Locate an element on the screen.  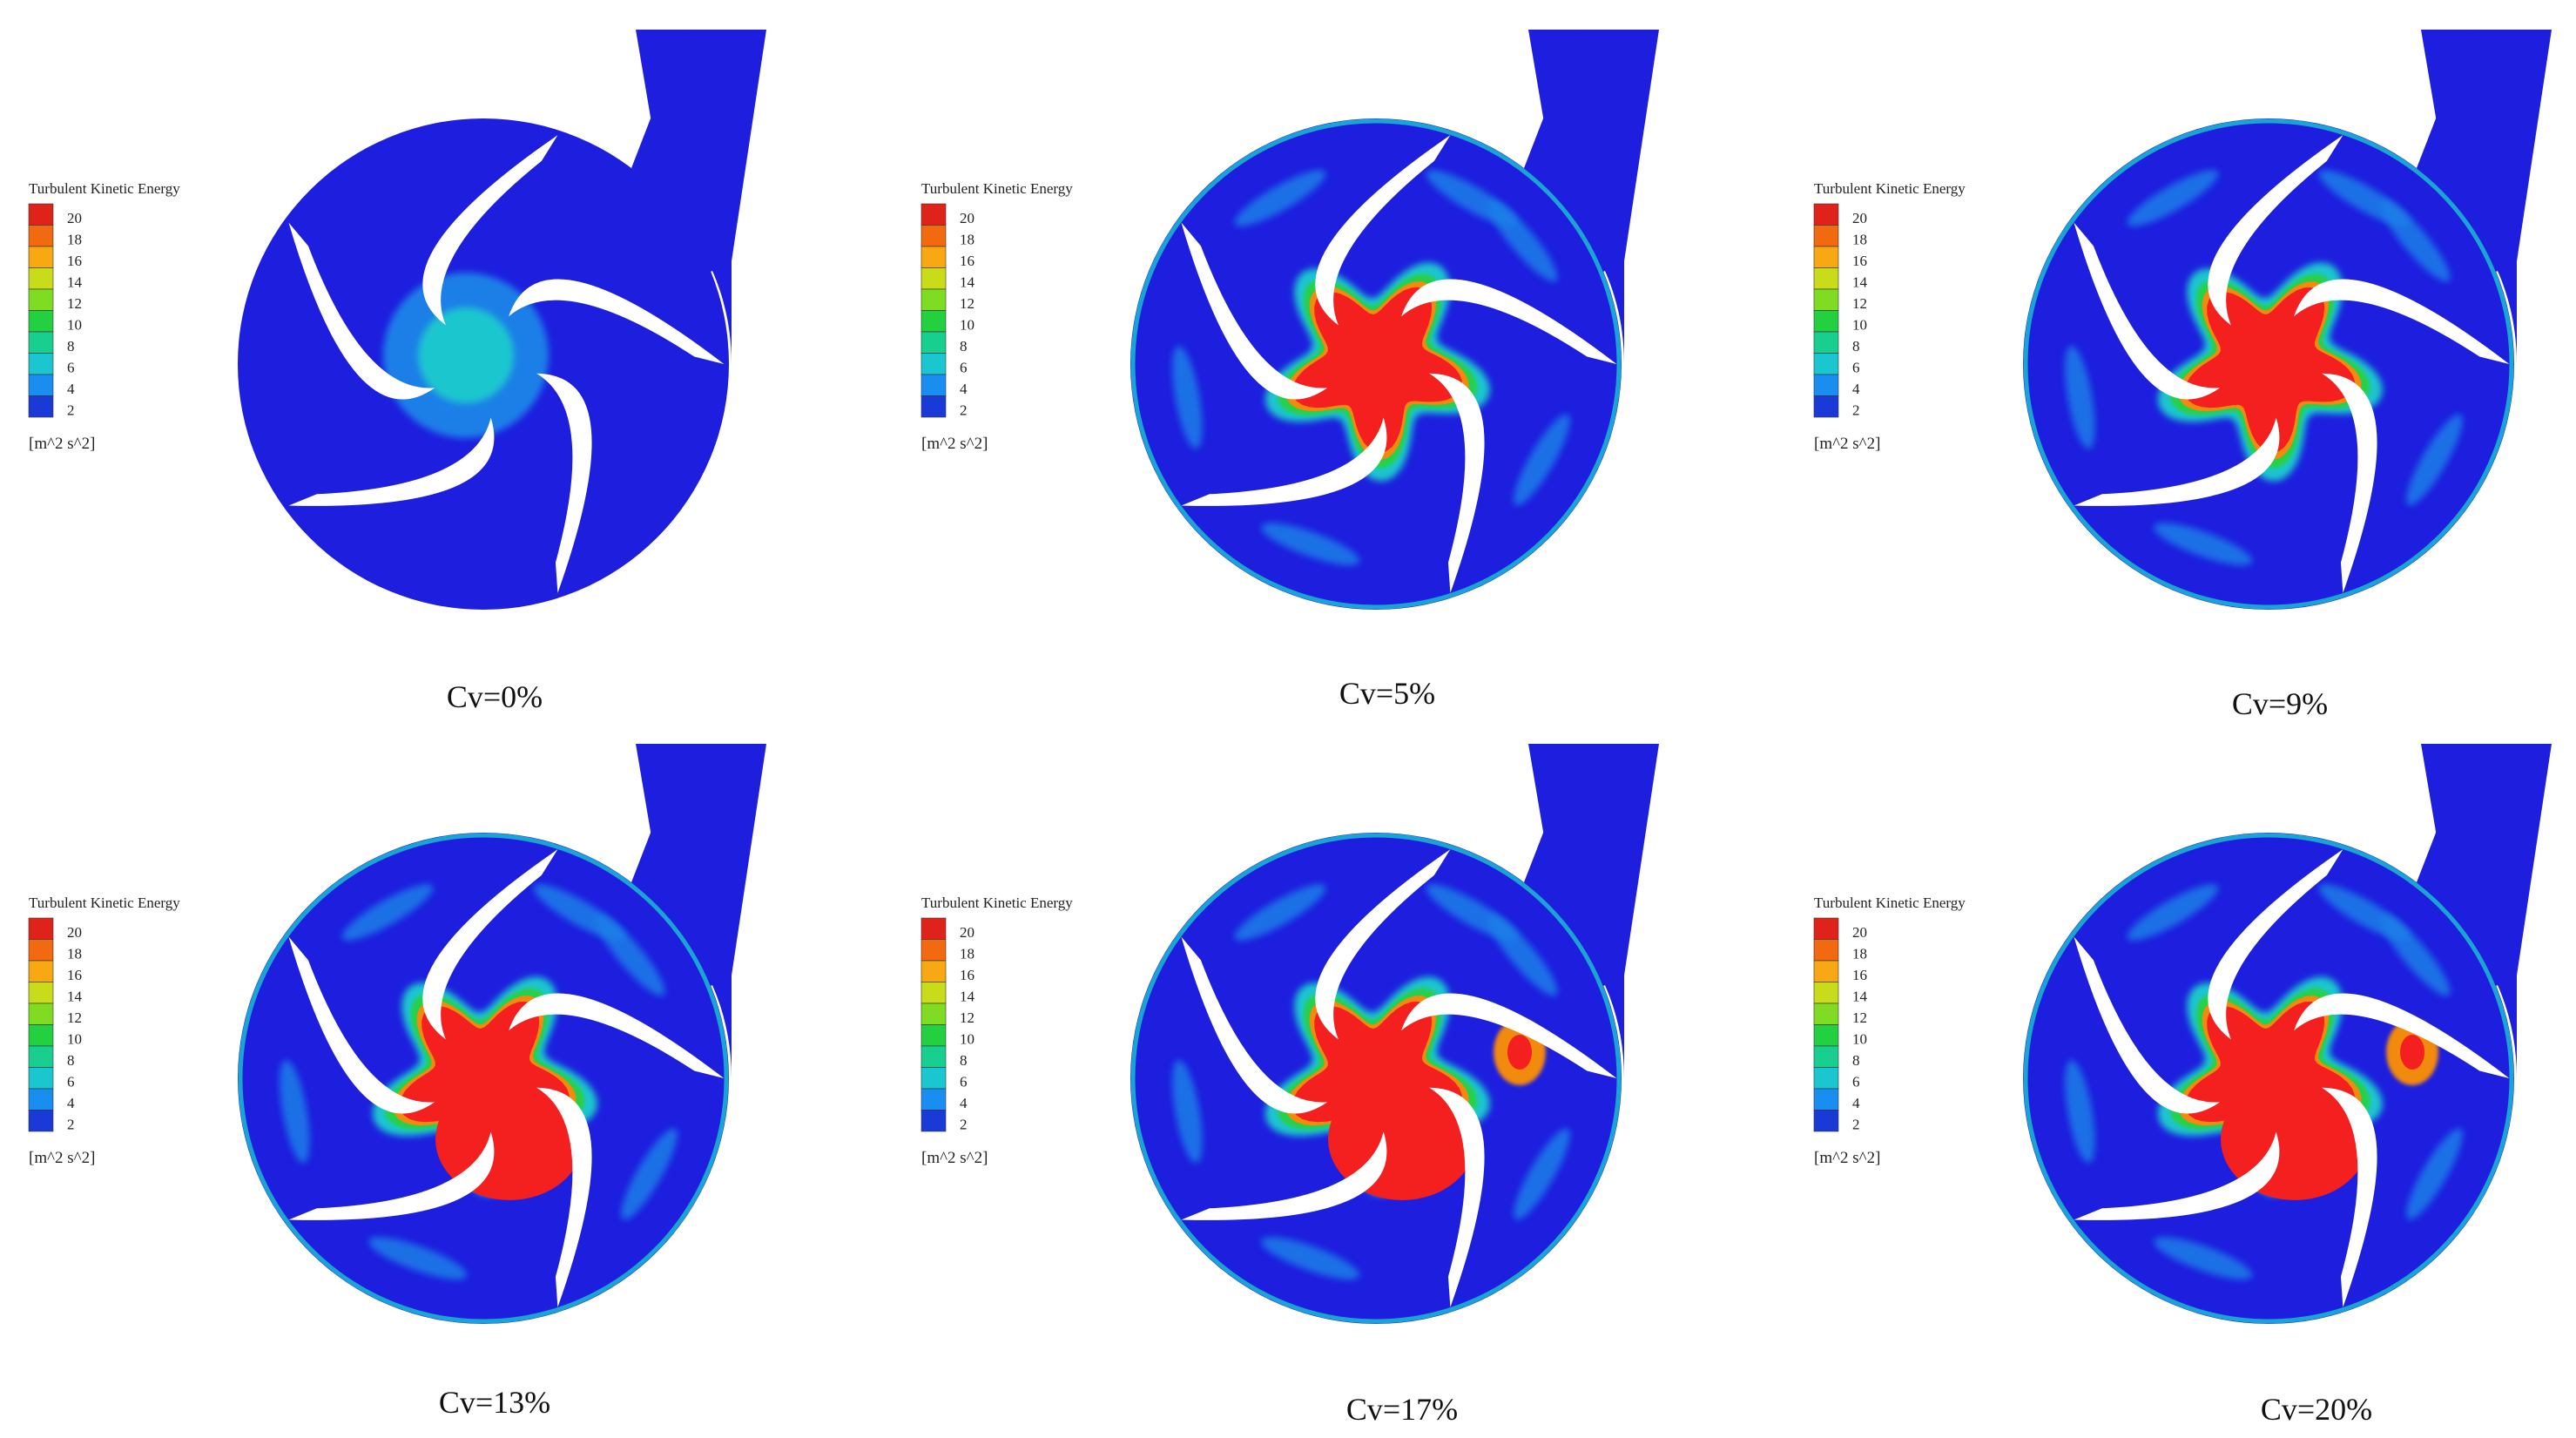
panel-caption: Cv=20% is located at coordinates (2316, 1409).